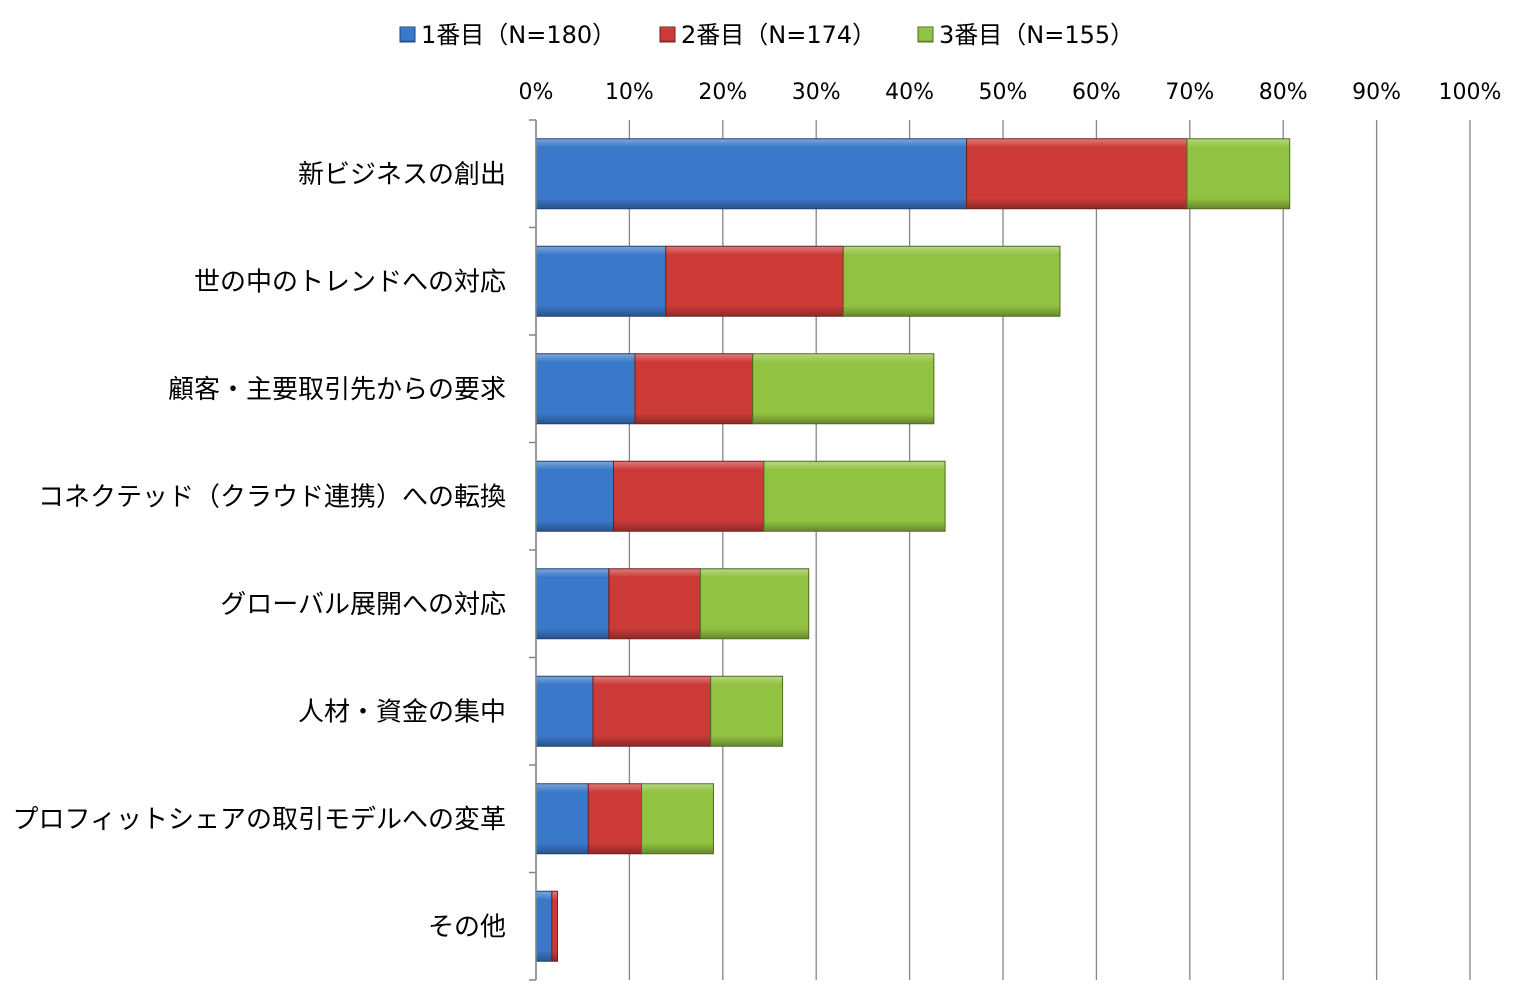 The width and height of the screenshot is (1525, 1002). What do you see at coordinates (259, 820) in the screenshot?
I see `category-label: プロフィットシェアの取引モデルへの変革` at bounding box center [259, 820].